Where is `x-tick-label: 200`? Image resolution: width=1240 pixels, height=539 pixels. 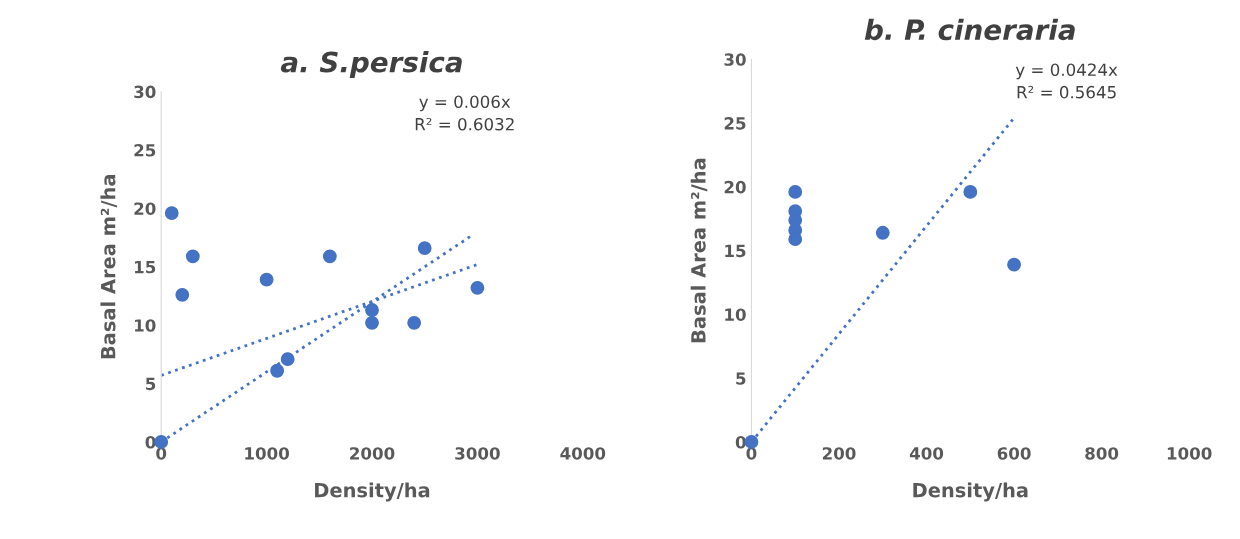 x-tick-label: 200 is located at coordinates (839, 453).